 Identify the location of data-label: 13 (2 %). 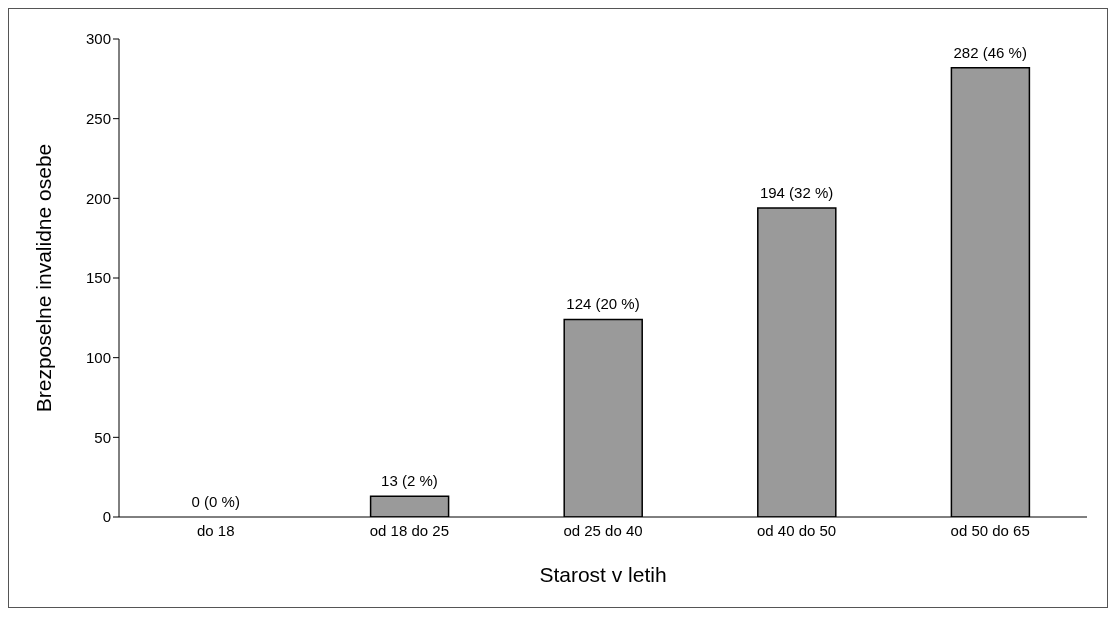
(409, 481).